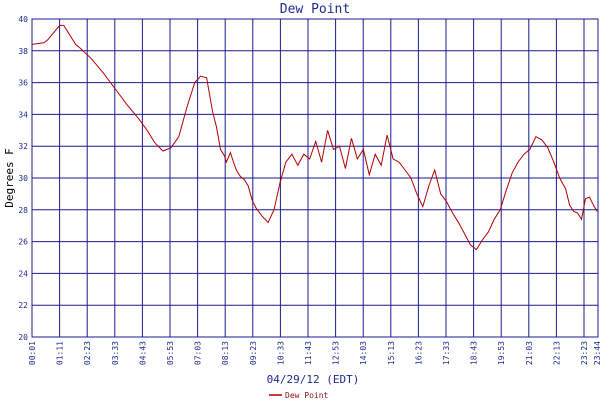 The image size is (600, 405). Describe the element at coordinates (418, 353) in the screenshot. I see `x-tick-label: 16:23` at that location.